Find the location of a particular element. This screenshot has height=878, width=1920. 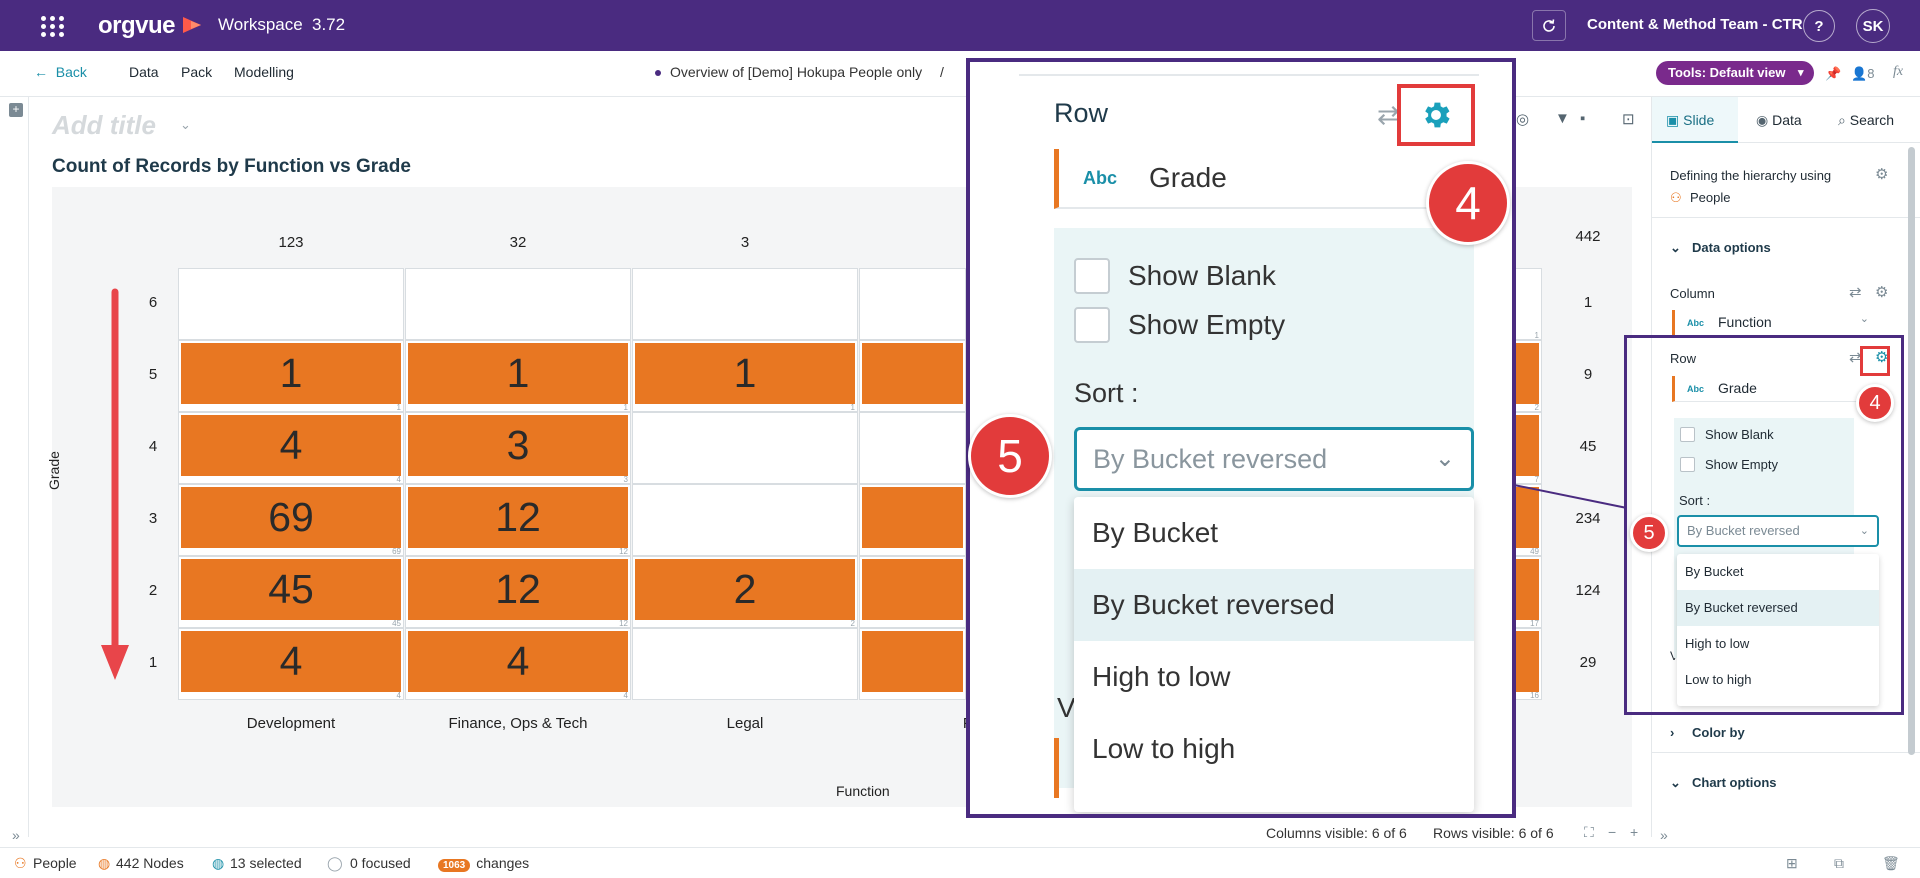

zoom-sort-option-high-to-low: High to low is located at coordinates (1161, 676).